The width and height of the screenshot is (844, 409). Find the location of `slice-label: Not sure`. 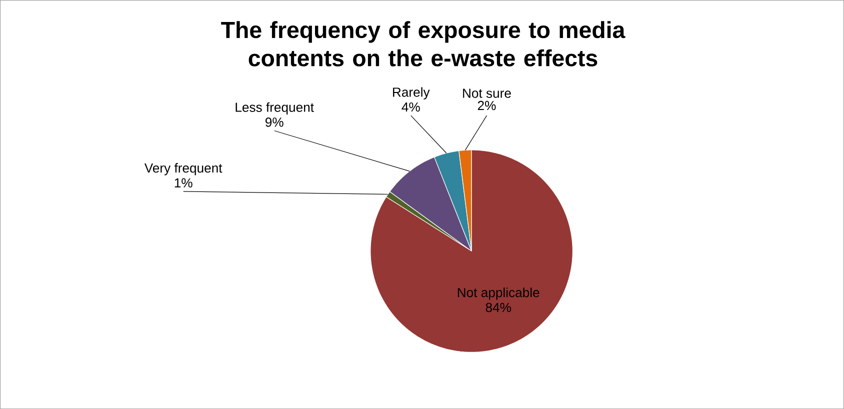

slice-label: Not sure is located at coordinates (487, 93).